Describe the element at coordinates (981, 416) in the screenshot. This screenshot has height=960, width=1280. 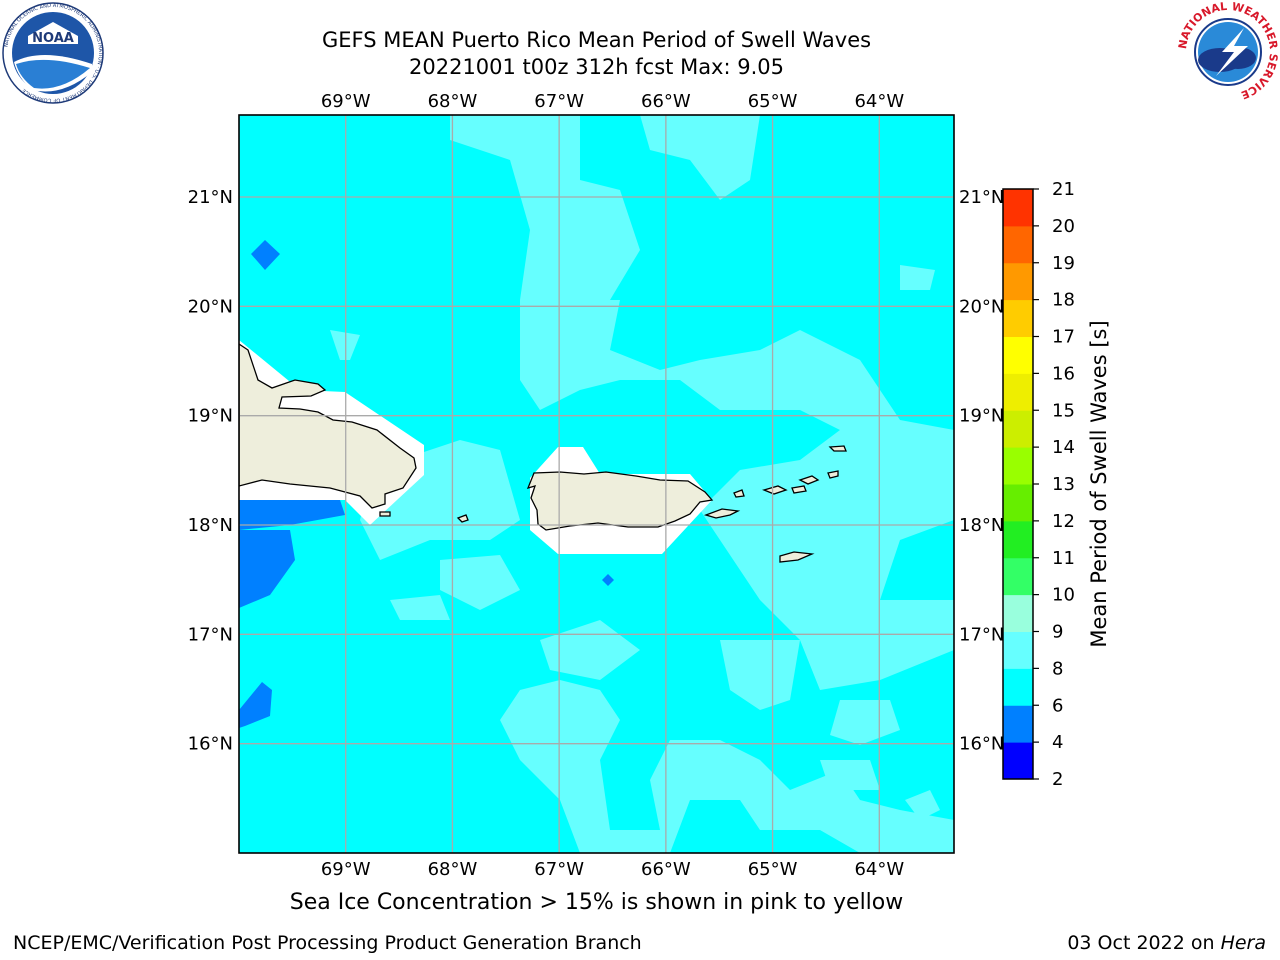
I see `lat-tick-label-right: 19°N` at that location.